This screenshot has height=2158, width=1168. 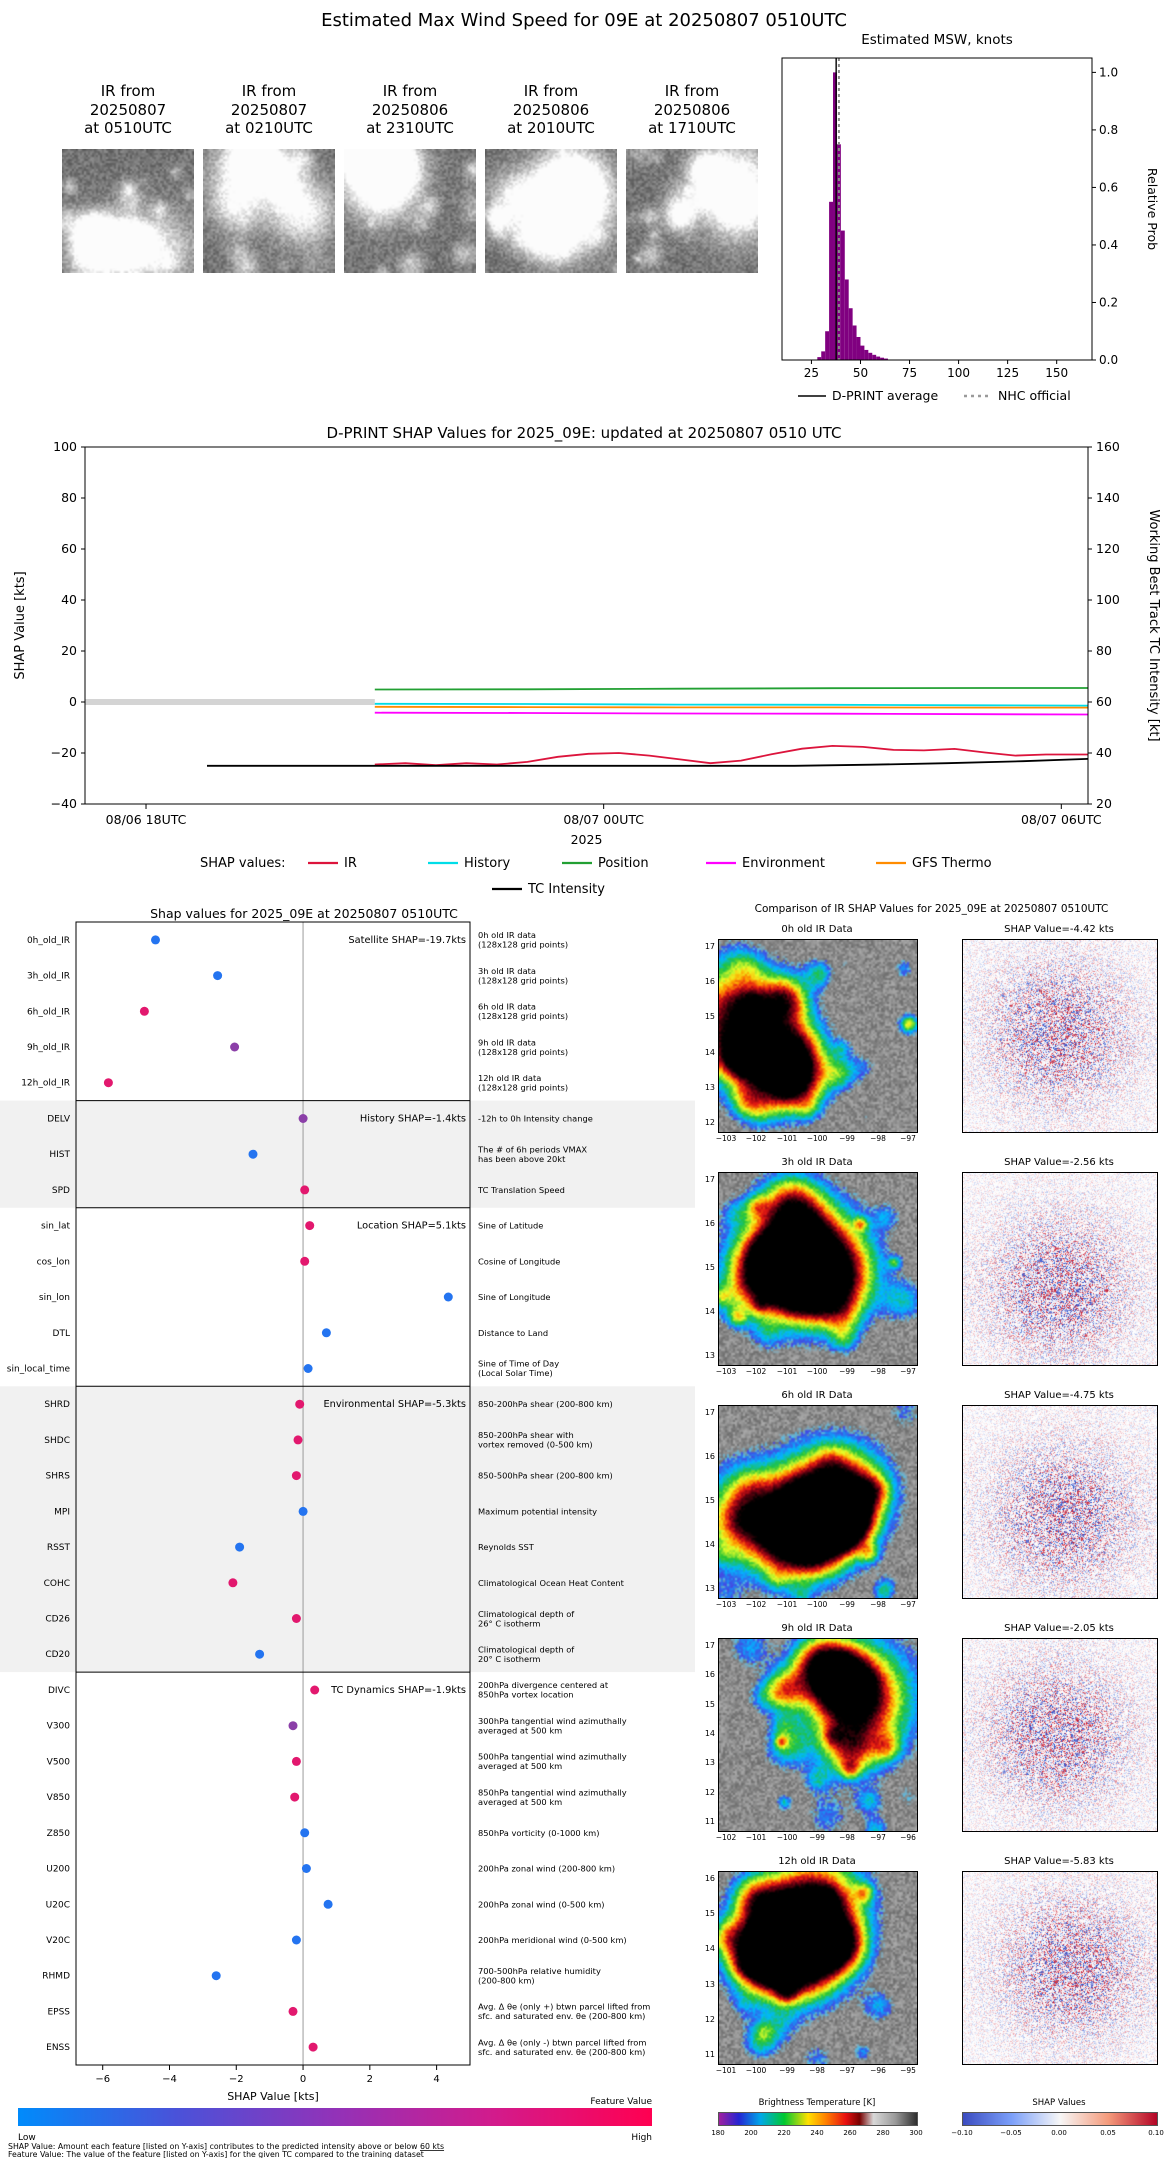 What do you see at coordinates (543, 1685) in the screenshot?
I see `feature-desc-line: 200hPa divergence centered at` at bounding box center [543, 1685].